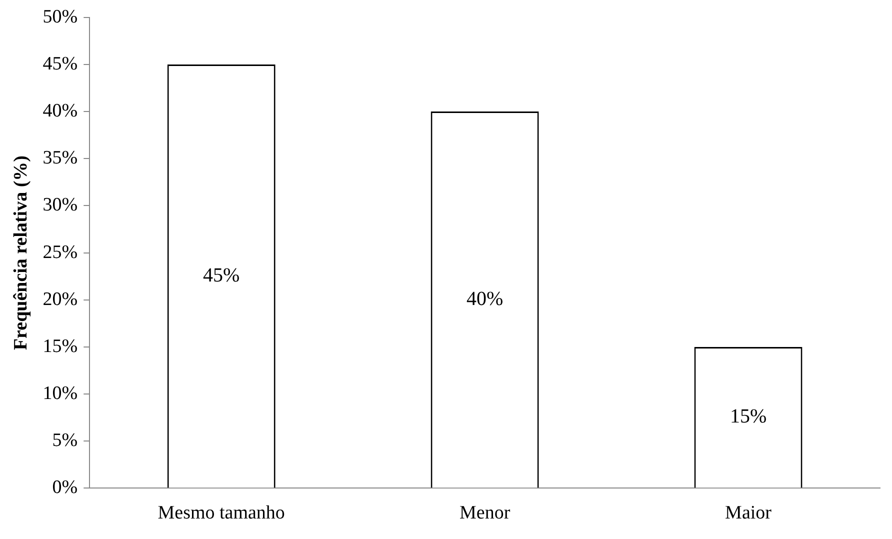  Describe the element at coordinates (221, 513) in the screenshot. I see `x-tick-label: Mesmo tamanho` at that location.